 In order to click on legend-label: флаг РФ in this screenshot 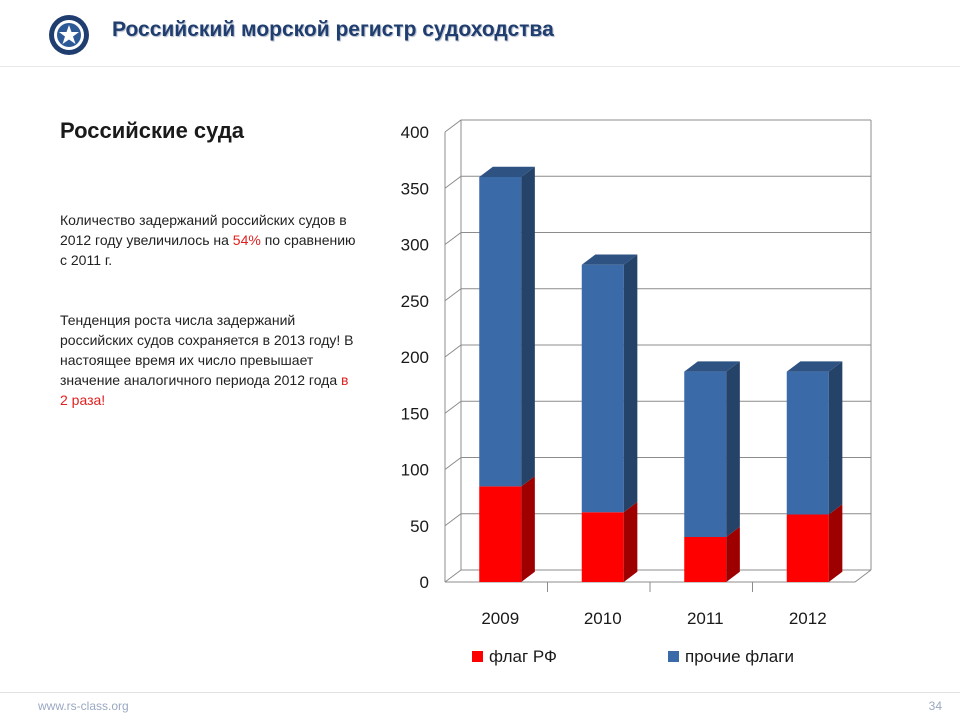, I will do `click(523, 656)`.